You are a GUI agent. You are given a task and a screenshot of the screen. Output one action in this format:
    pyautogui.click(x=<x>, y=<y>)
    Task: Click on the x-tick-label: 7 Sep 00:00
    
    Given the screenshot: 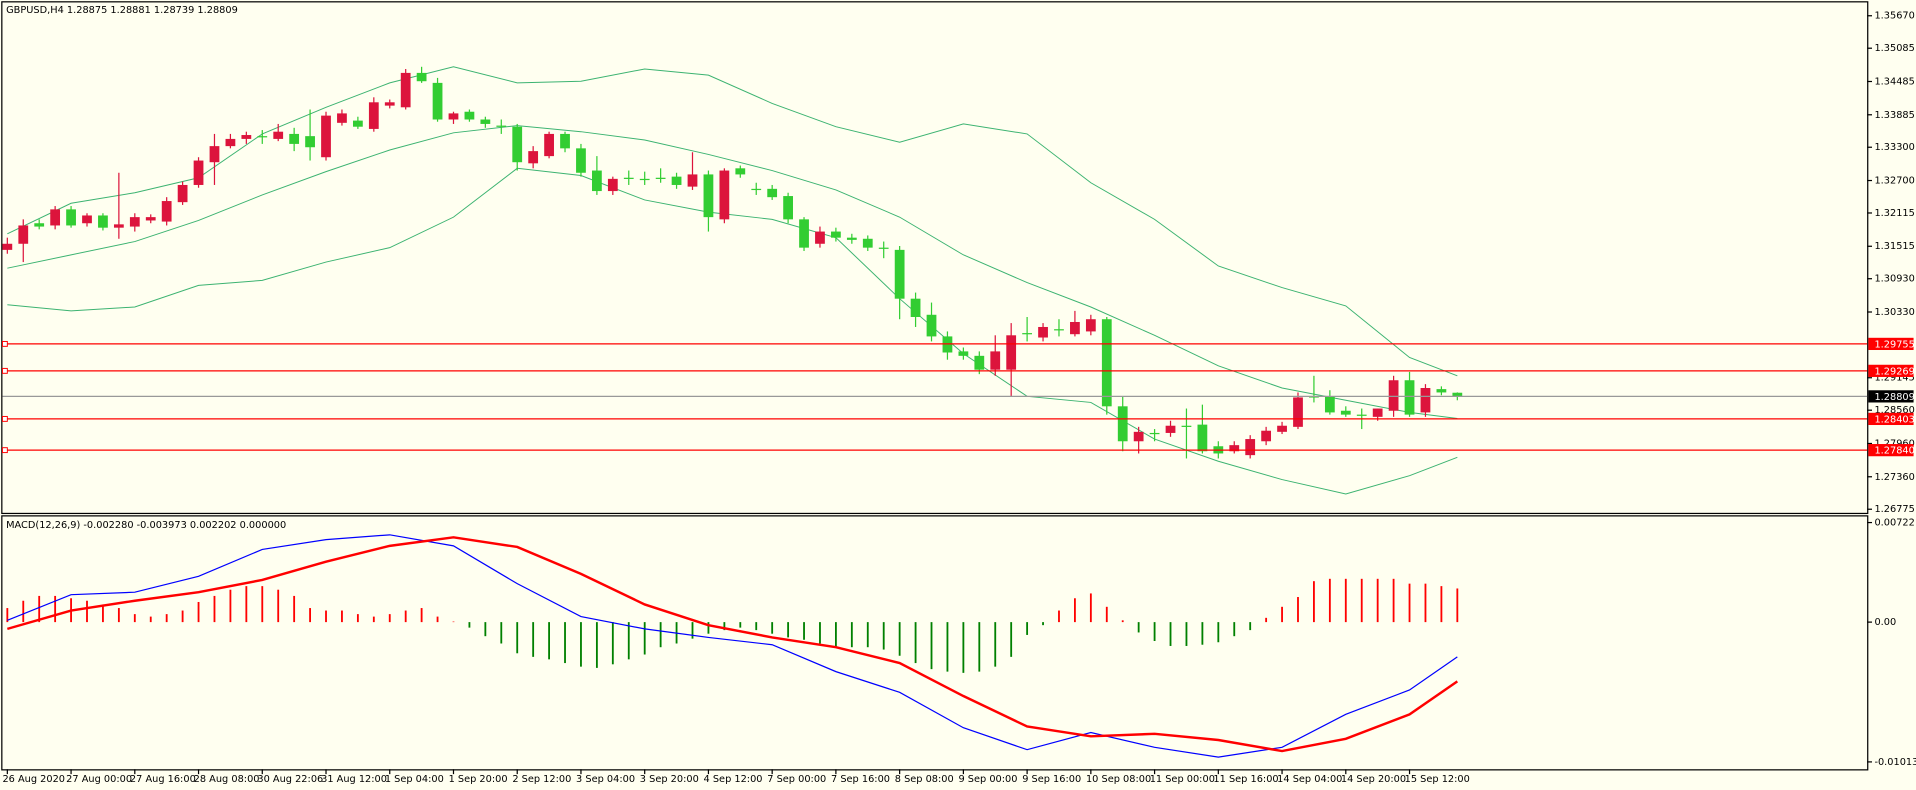 What is the action you would take?
    pyautogui.click(x=796, y=779)
    